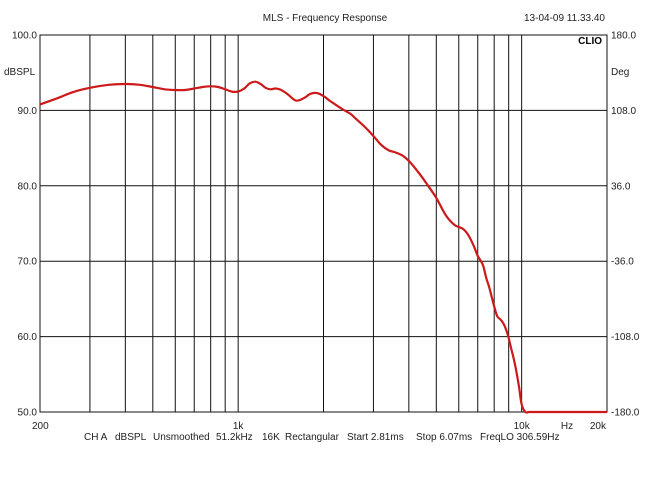  What do you see at coordinates (28, 337) in the screenshot?
I see `y-left-tick-label: 60.0` at bounding box center [28, 337].